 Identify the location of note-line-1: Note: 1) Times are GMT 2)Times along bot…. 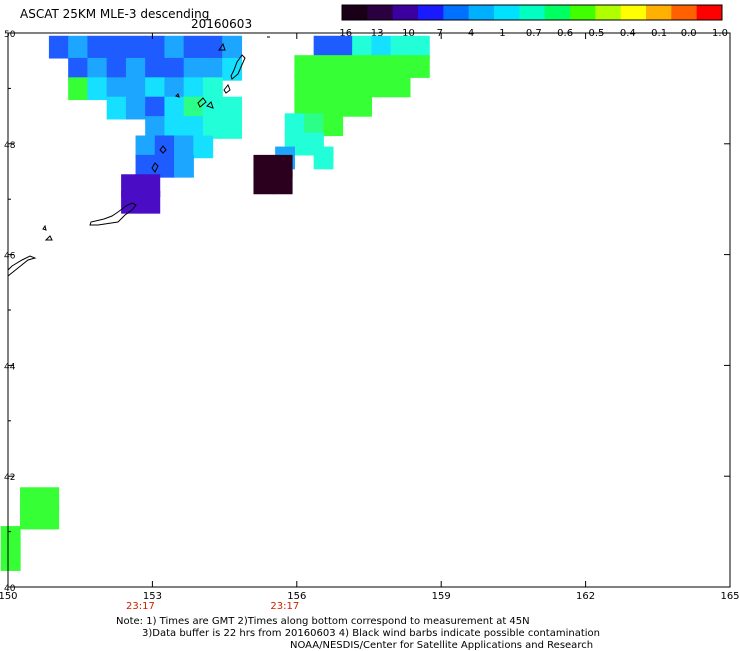
(323, 621).